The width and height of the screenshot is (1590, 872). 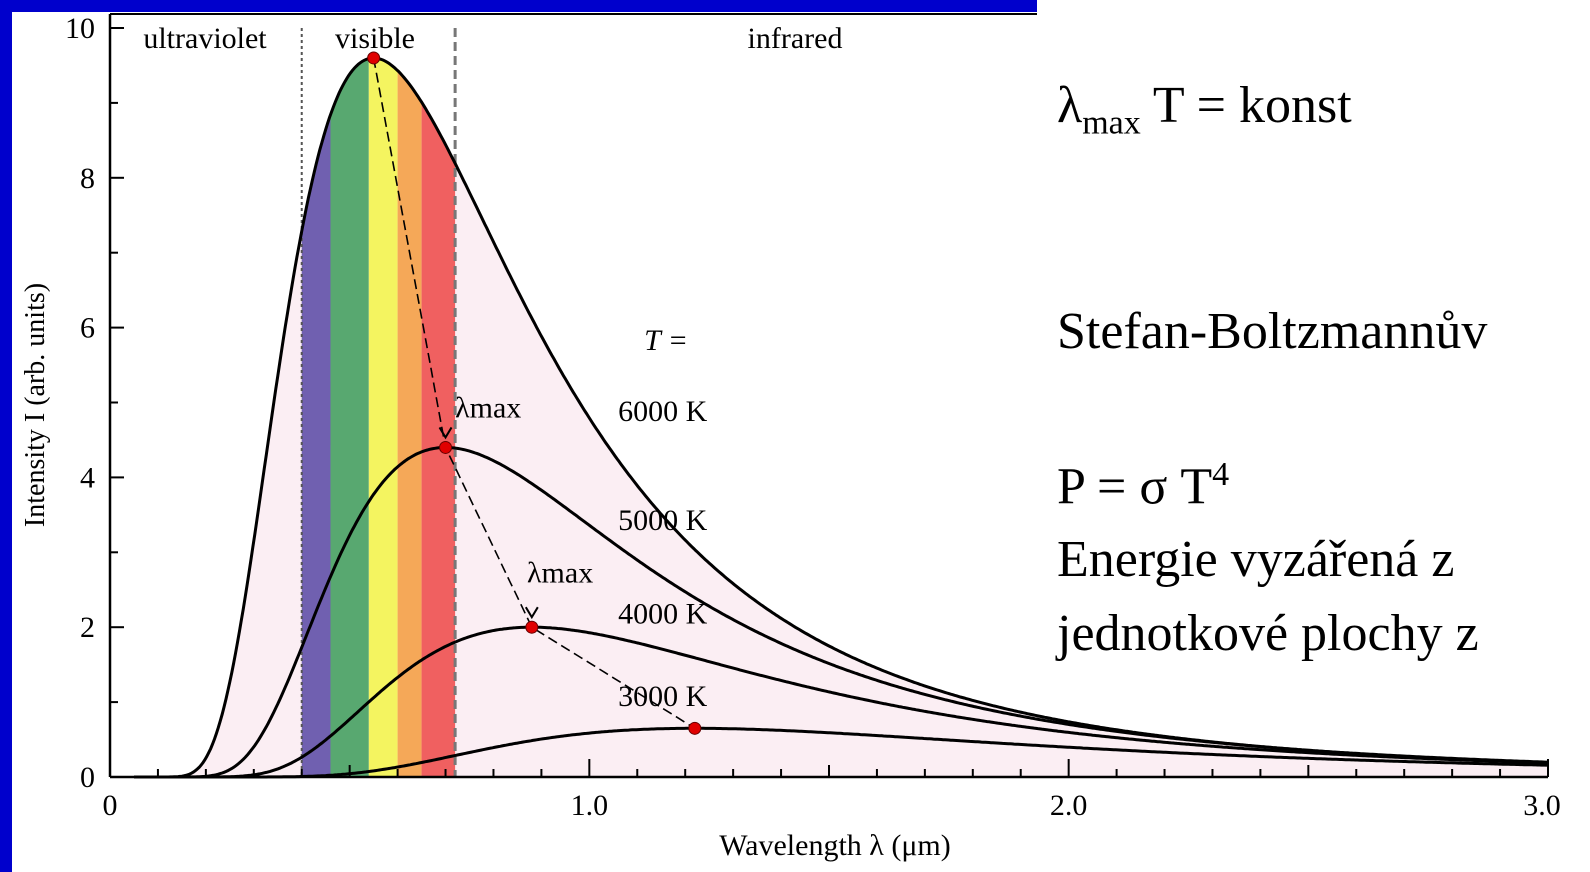 What do you see at coordinates (1256, 559) in the screenshot?
I see `energy-line-1: Energie vyzářená z` at bounding box center [1256, 559].